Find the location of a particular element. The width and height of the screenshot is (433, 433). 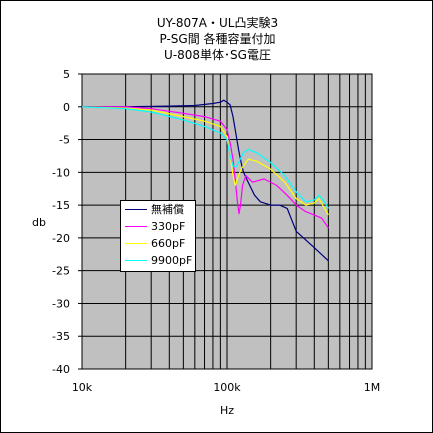

y-tick-label: -20 is located at coordinates (61, 238).